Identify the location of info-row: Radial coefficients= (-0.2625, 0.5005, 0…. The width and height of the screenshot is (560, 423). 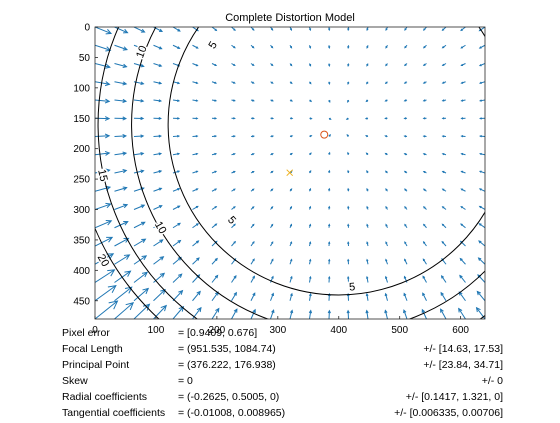
(280, 399).